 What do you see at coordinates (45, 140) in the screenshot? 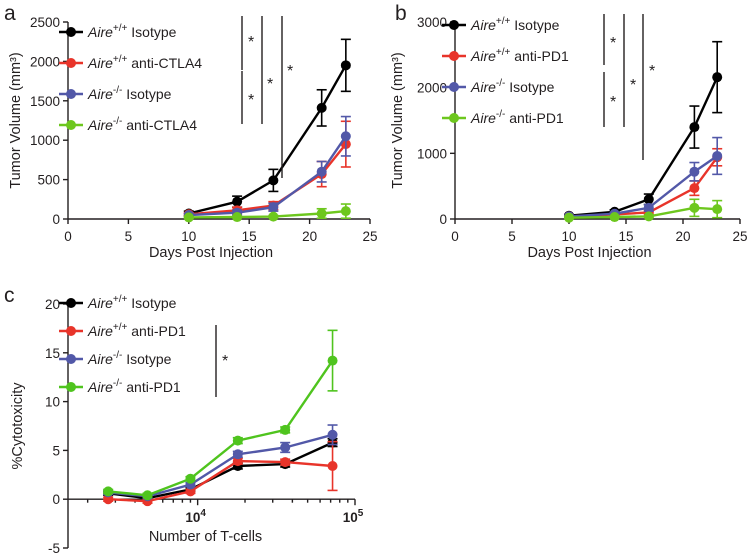
I see `y-tick-label: 1000` at bounding box center [45, 140].